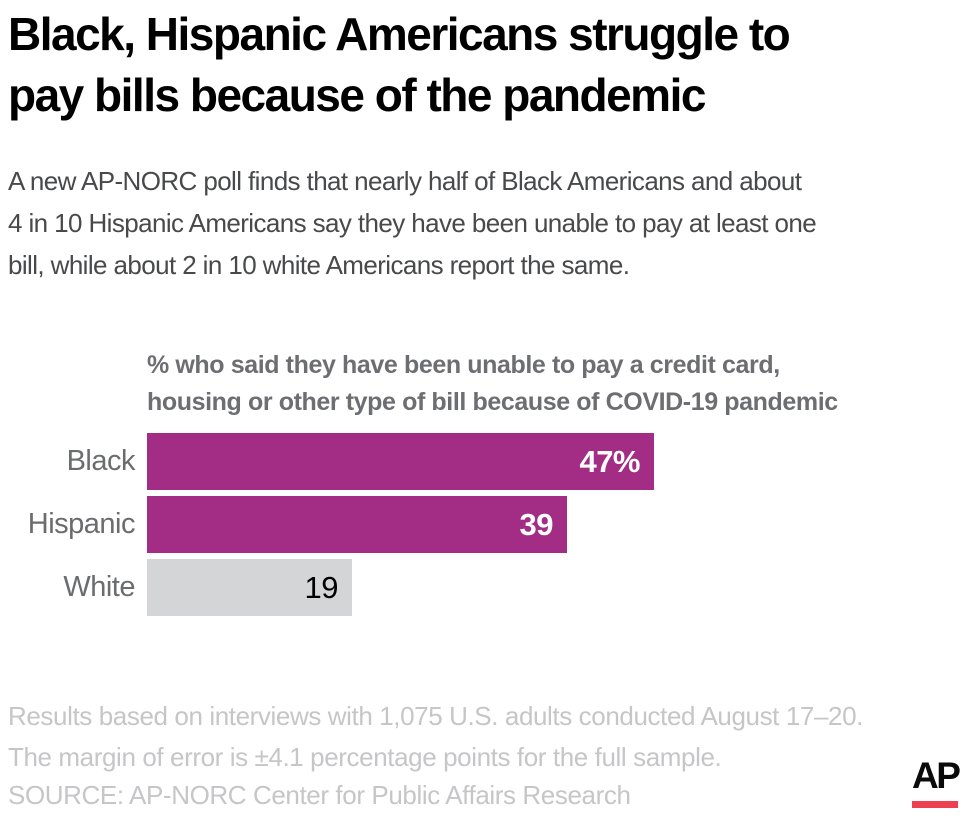 Image resolution: width=966 pixels, height=826 pixels. I want to click on page-title-line-2: pay bills because of the pandemic, so click(357, 95).